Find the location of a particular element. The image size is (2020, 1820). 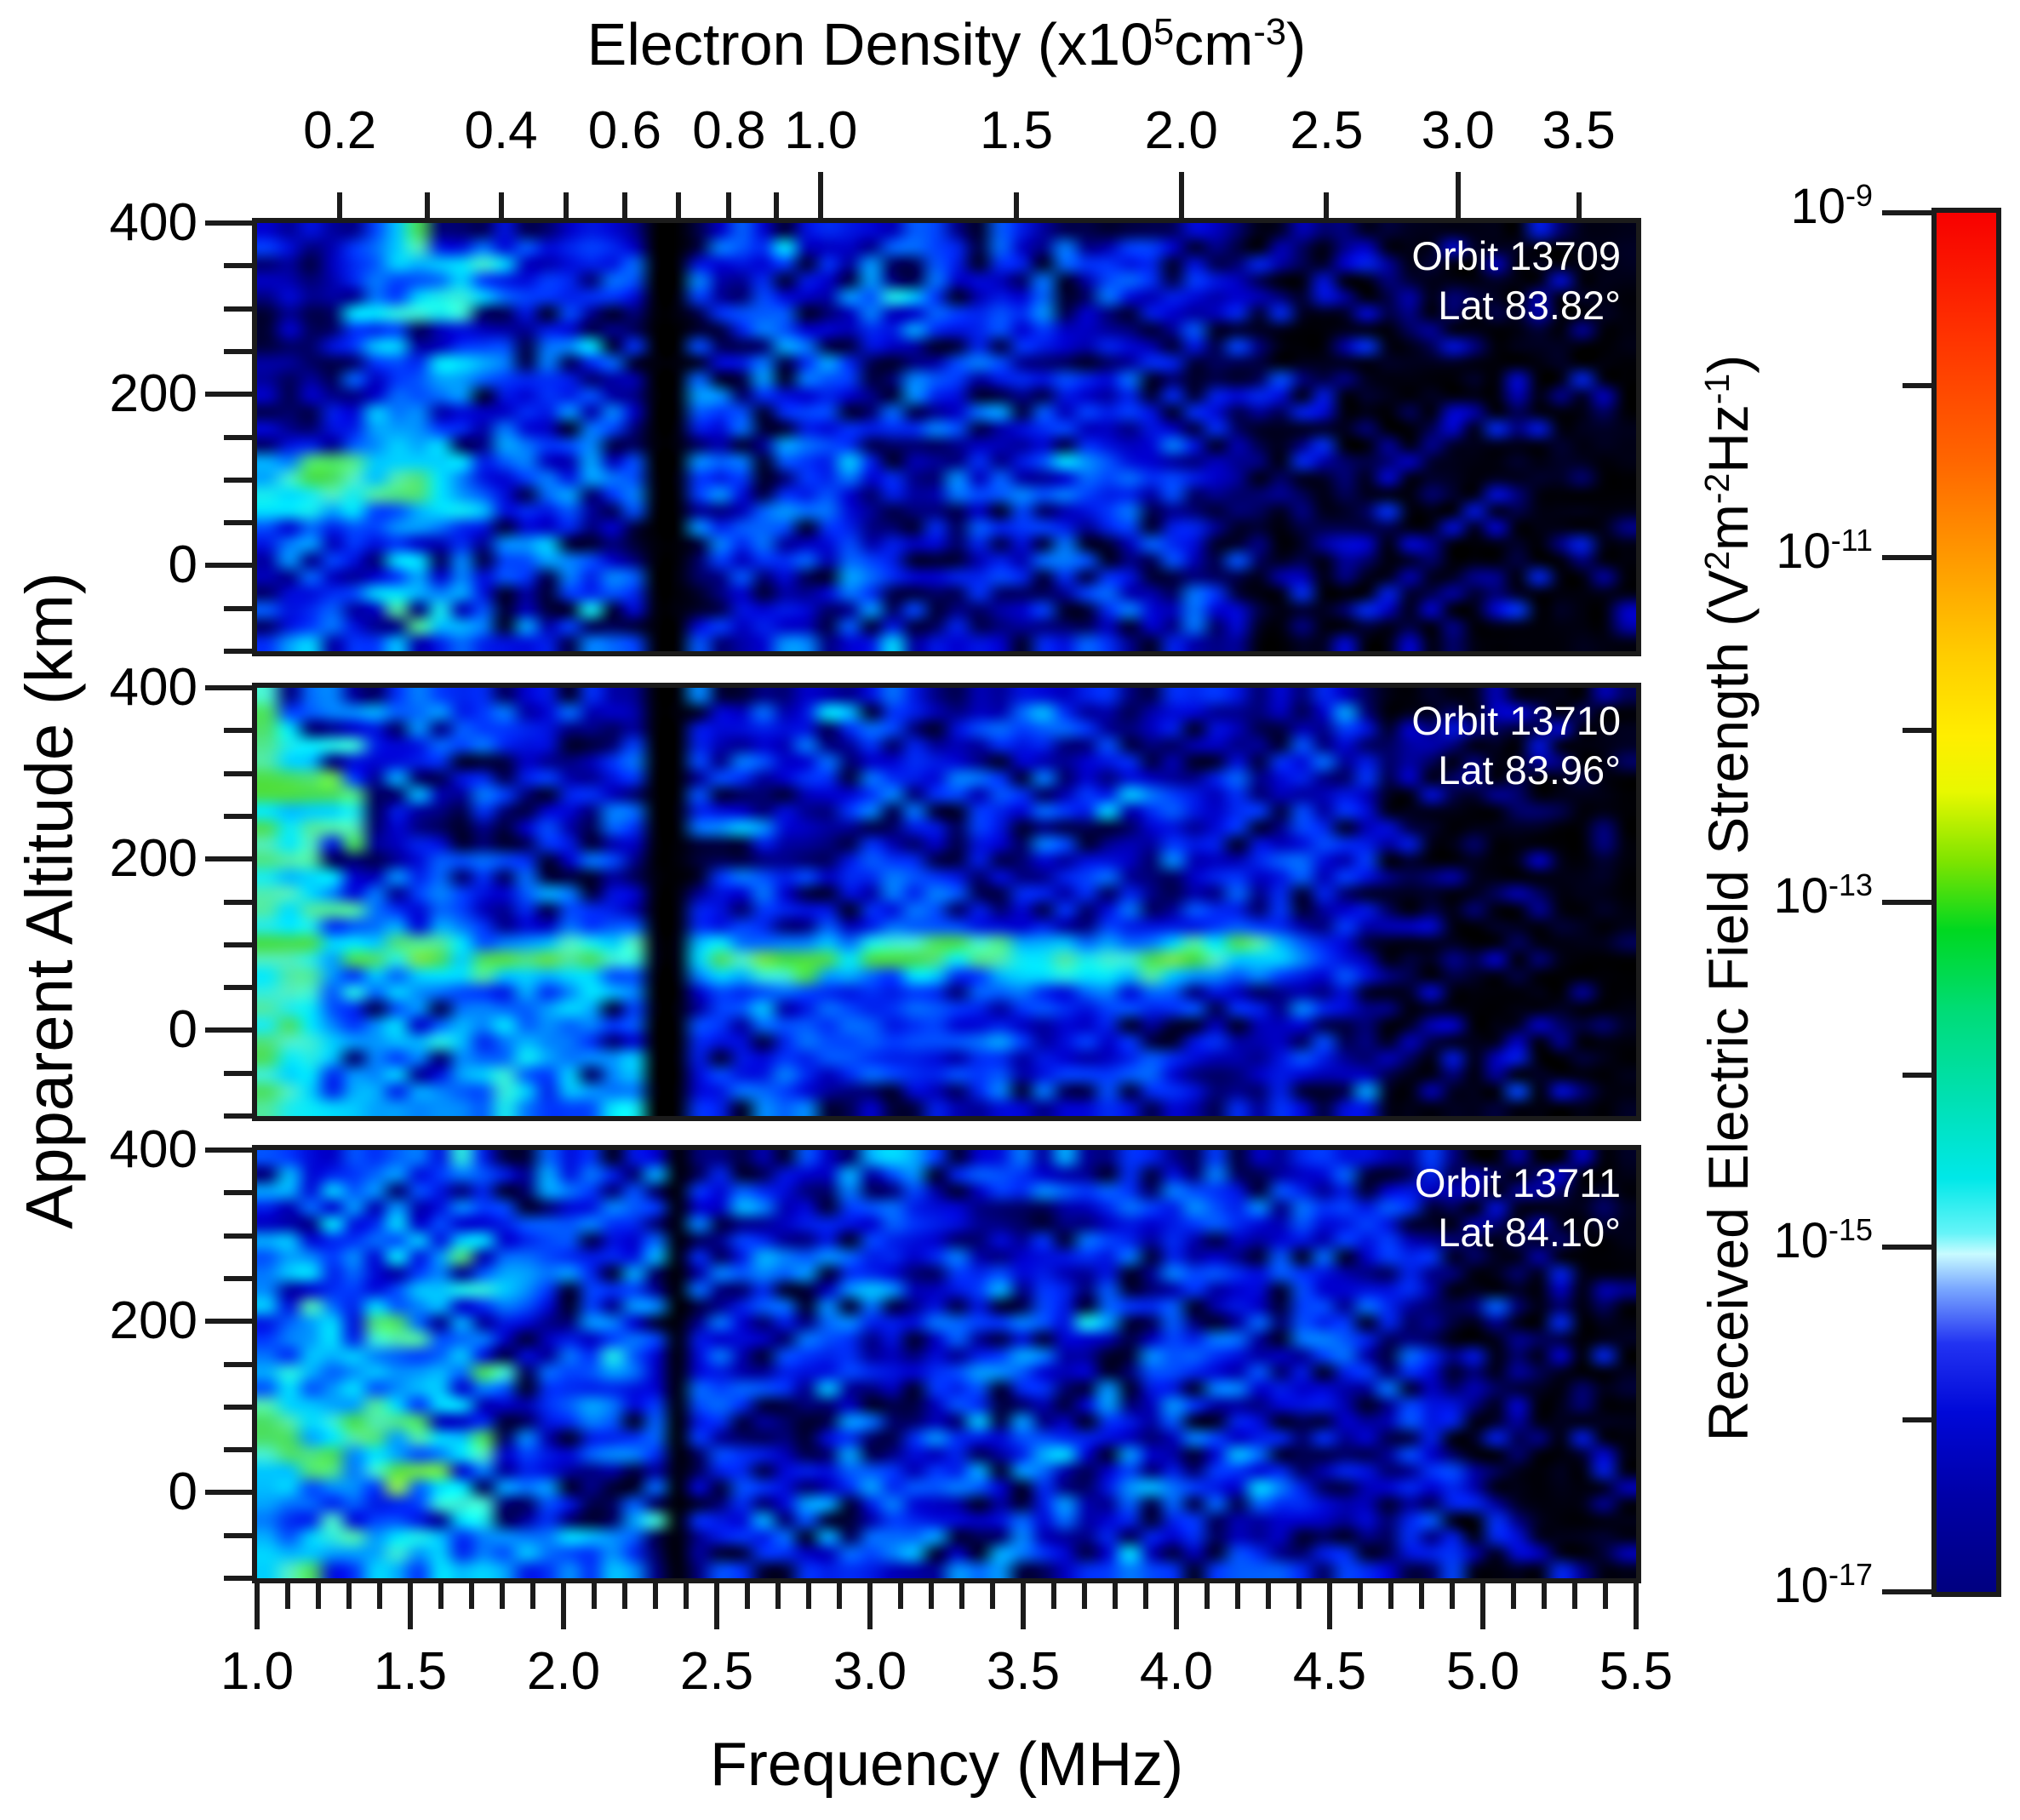

top-axis-tick-label: 0.2 is located at coordinates (340, 131).